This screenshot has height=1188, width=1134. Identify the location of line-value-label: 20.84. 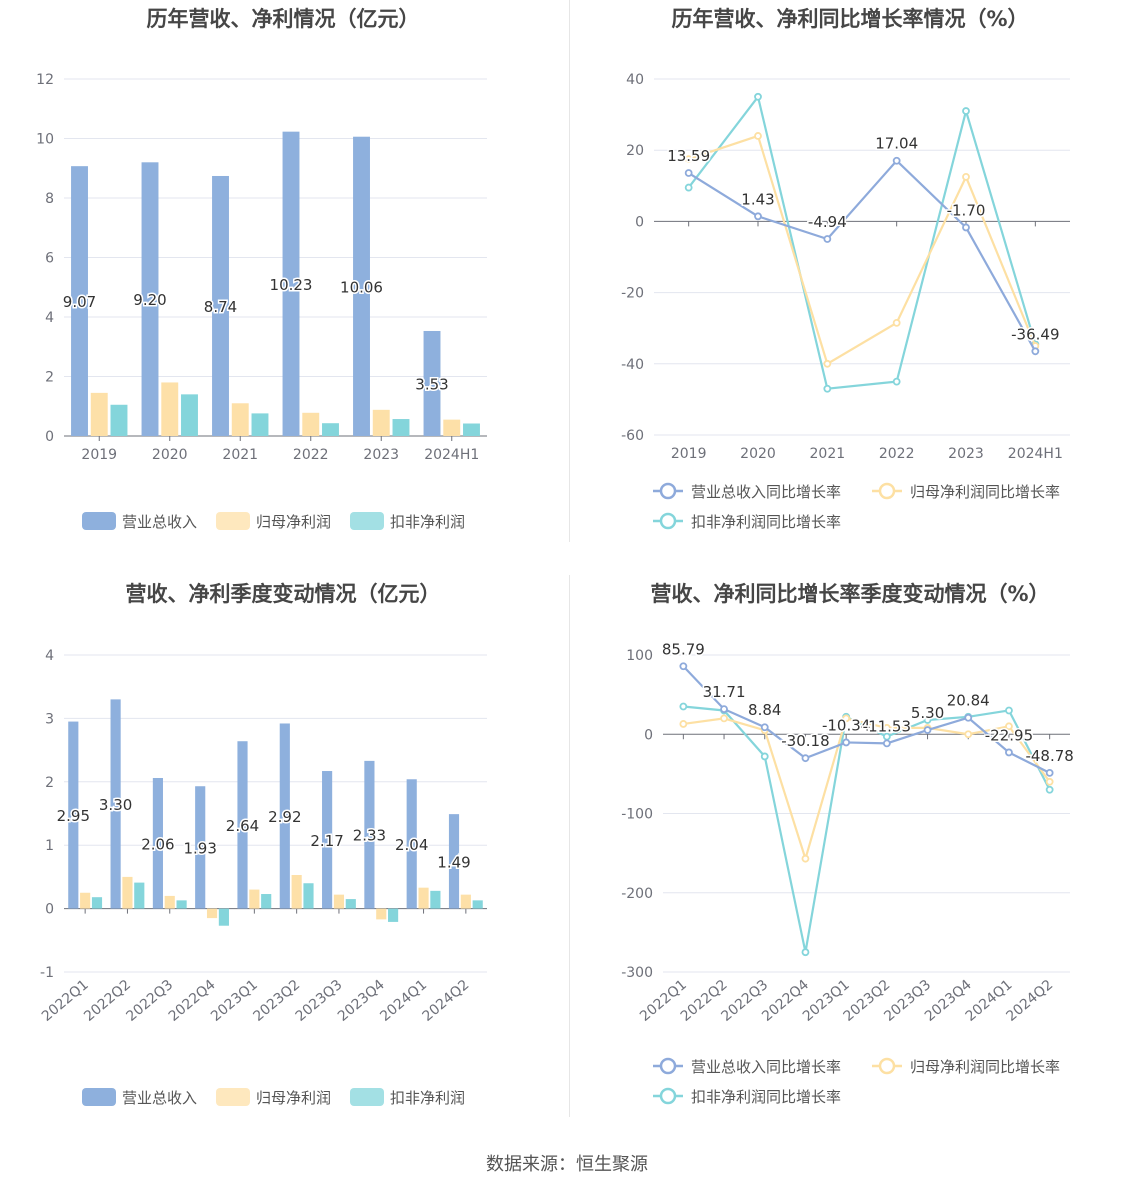
(968, 701).